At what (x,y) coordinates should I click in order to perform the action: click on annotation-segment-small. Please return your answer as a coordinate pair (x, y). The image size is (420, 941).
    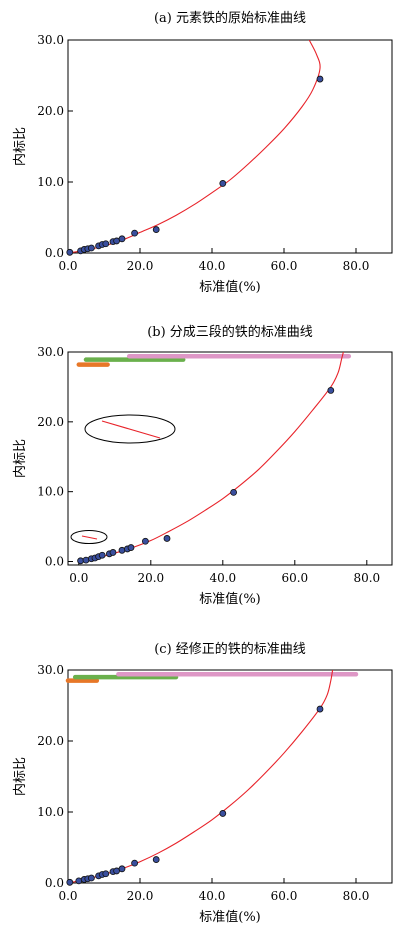
    Looking at the image, I should click on (89, 537).